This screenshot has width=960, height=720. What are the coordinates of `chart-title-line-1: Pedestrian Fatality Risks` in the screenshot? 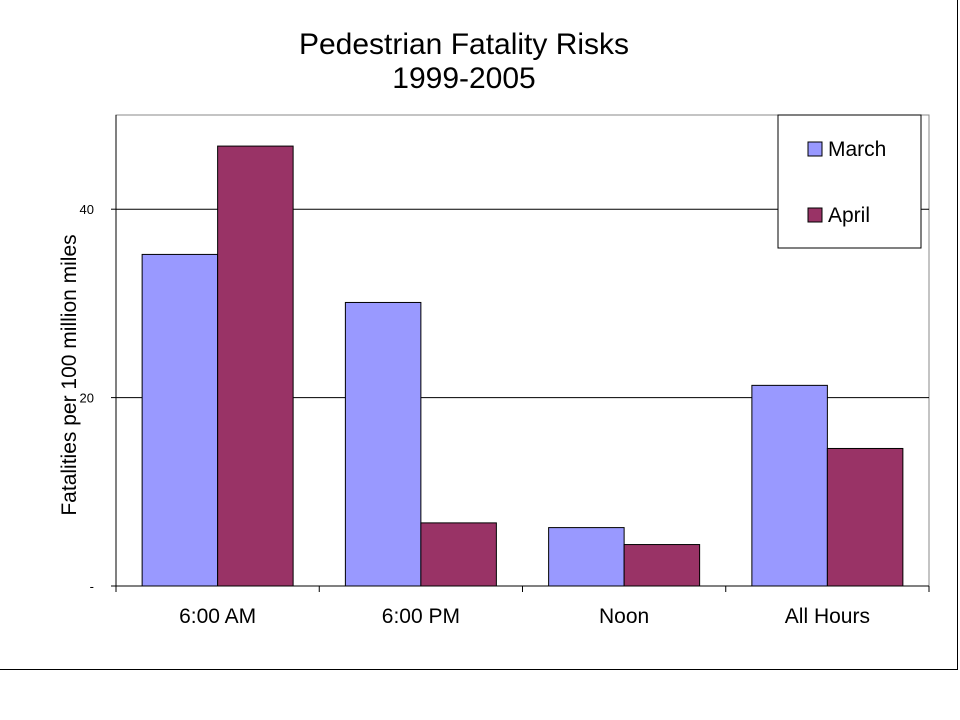 It's located at (464, 44).